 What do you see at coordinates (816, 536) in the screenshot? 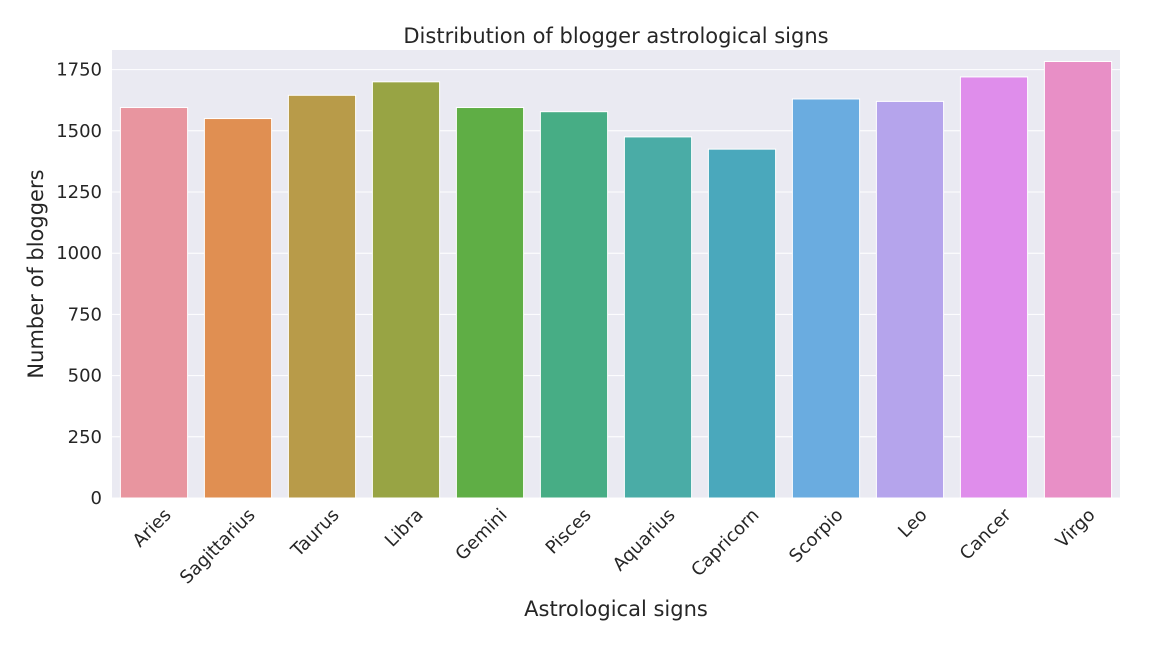
I see `x-tick-label: Scorpio` at bounding box center [816, 536].